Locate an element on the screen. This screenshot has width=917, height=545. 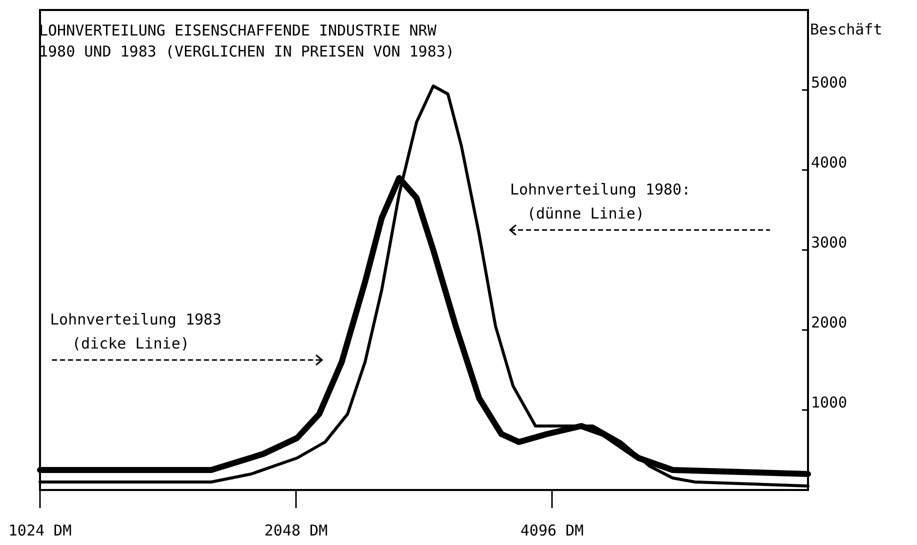
x-tick-label: 2048 DM is located at coordinates (296, 531).